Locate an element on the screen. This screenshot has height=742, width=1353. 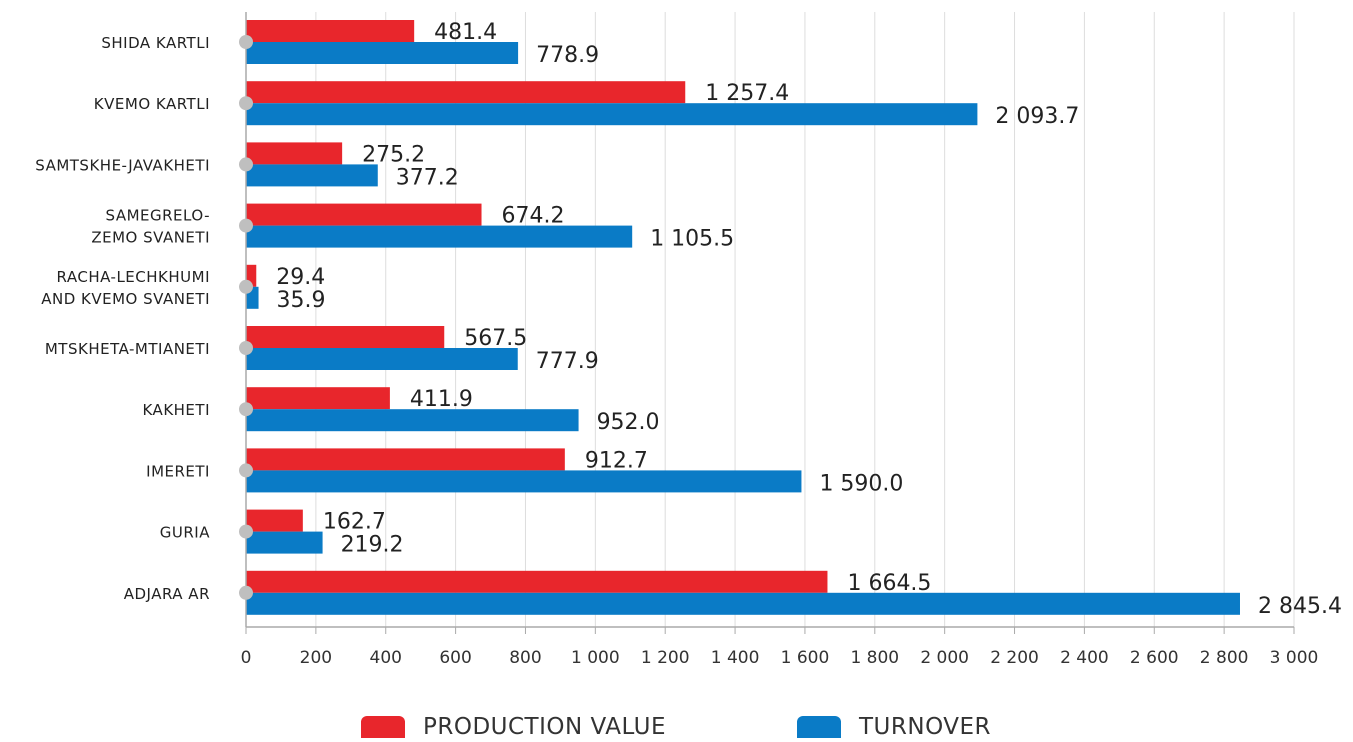
x-tick-label: 1 600 is located at coordinates (805, 658).